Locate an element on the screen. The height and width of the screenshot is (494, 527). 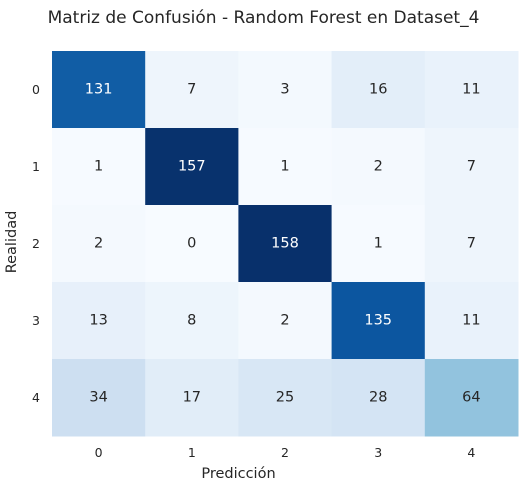
x-tick-label-3: 3 is located at coordinates (378, 452).